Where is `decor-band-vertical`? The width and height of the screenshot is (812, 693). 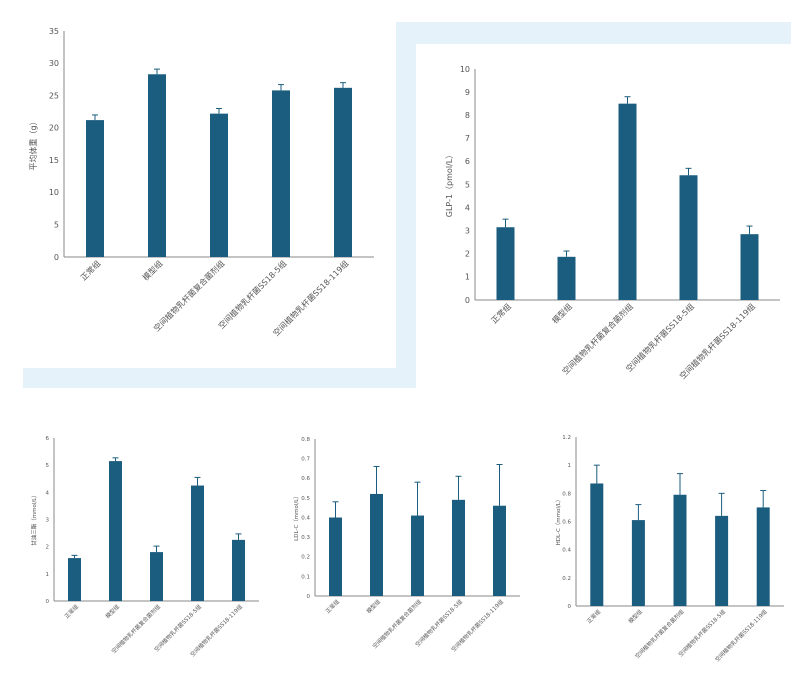
decor-band-vertical is located at coordinates (406, 205).